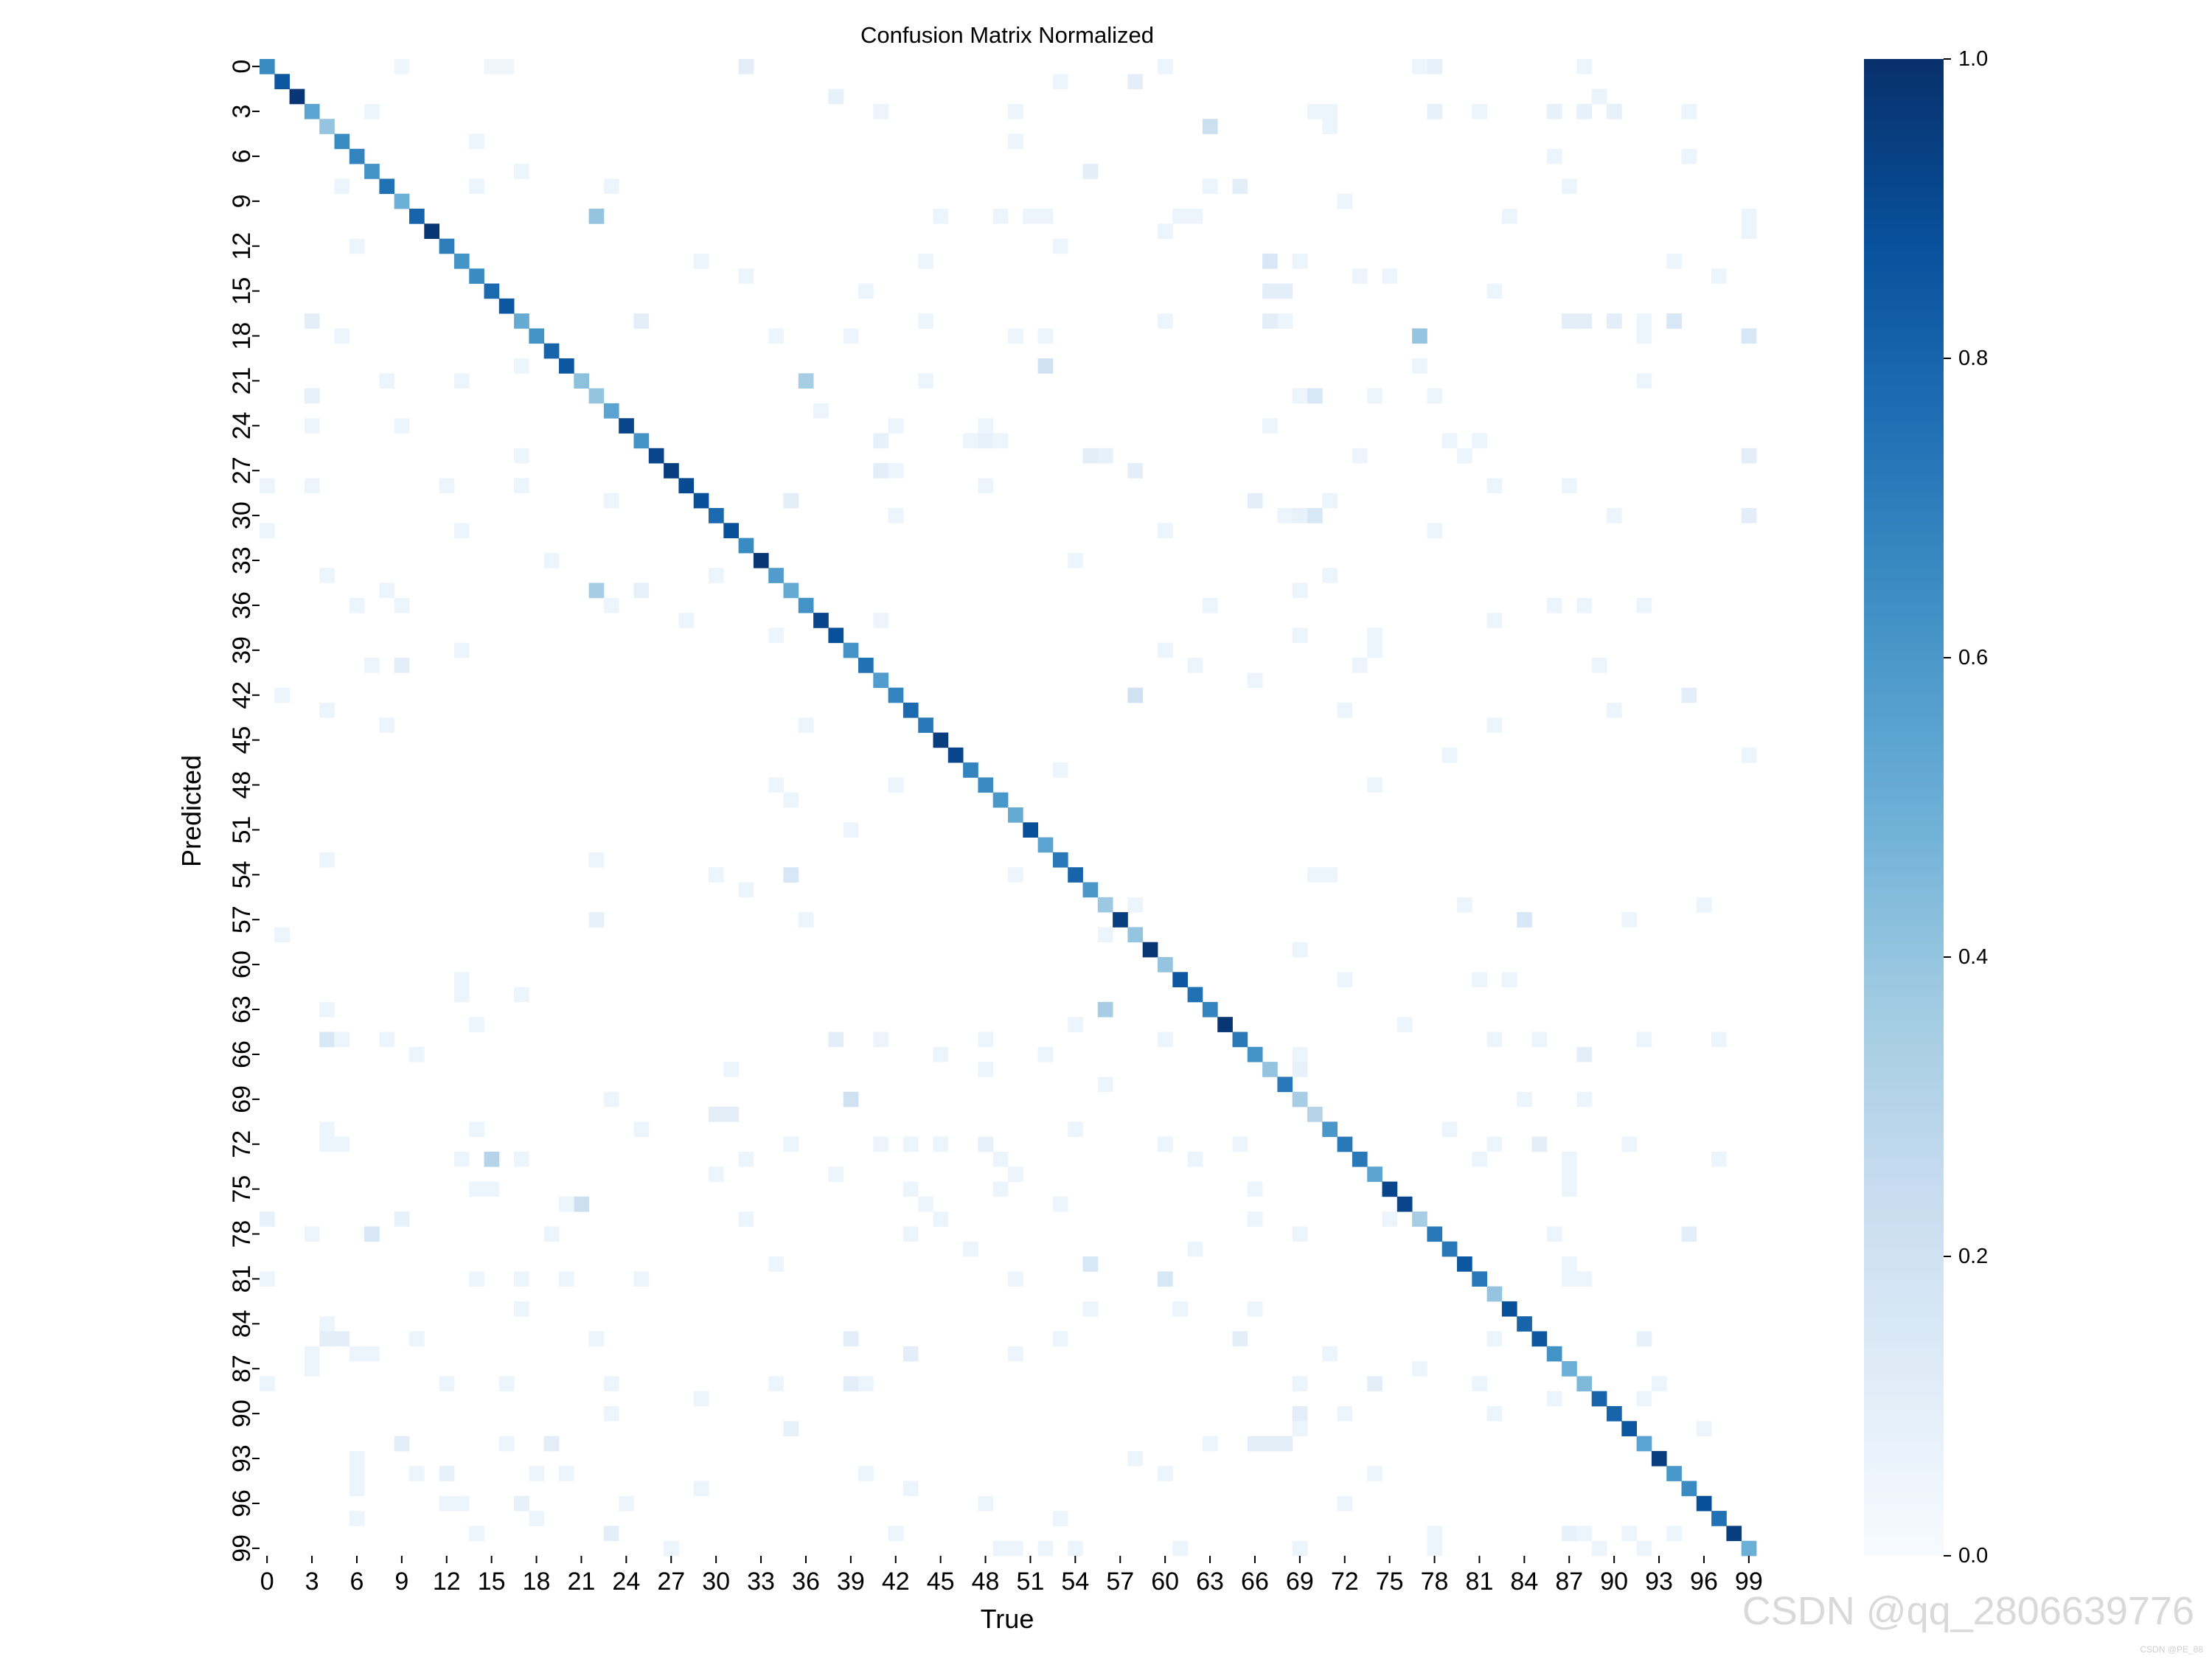 The height and width of the screenshot is (1659, 2212). I want to click on x-tick-label: 78, so click(1435, 1582).